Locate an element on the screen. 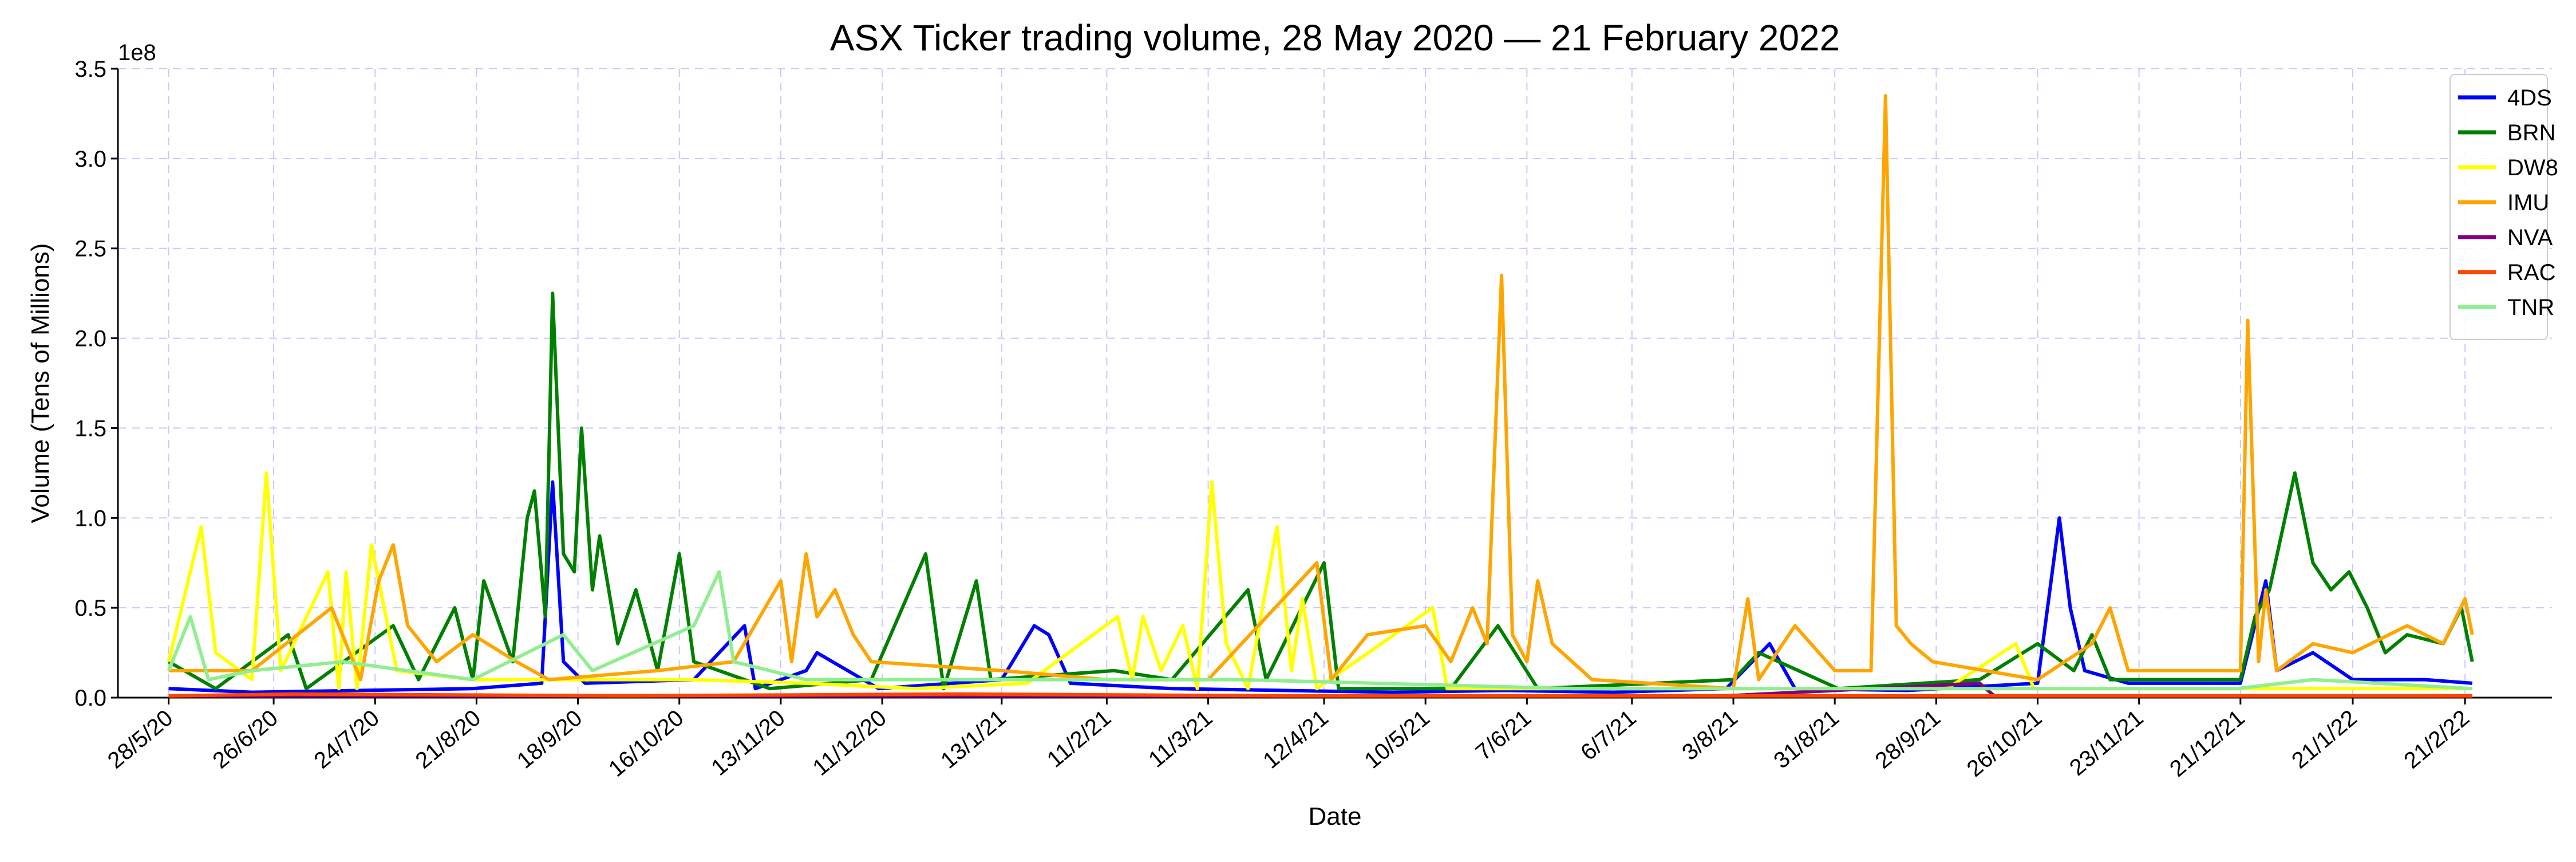 This screenshot has width=2576, height=862. legend-label: RAC is located at coordinates (2531, 272).